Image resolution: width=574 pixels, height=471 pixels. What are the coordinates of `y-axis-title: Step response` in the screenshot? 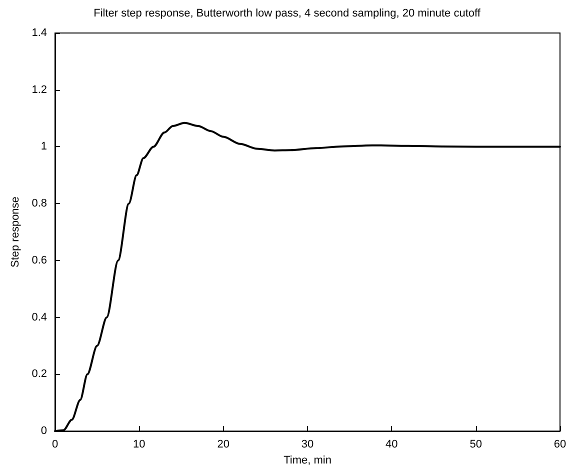 It's located at (15, 232).